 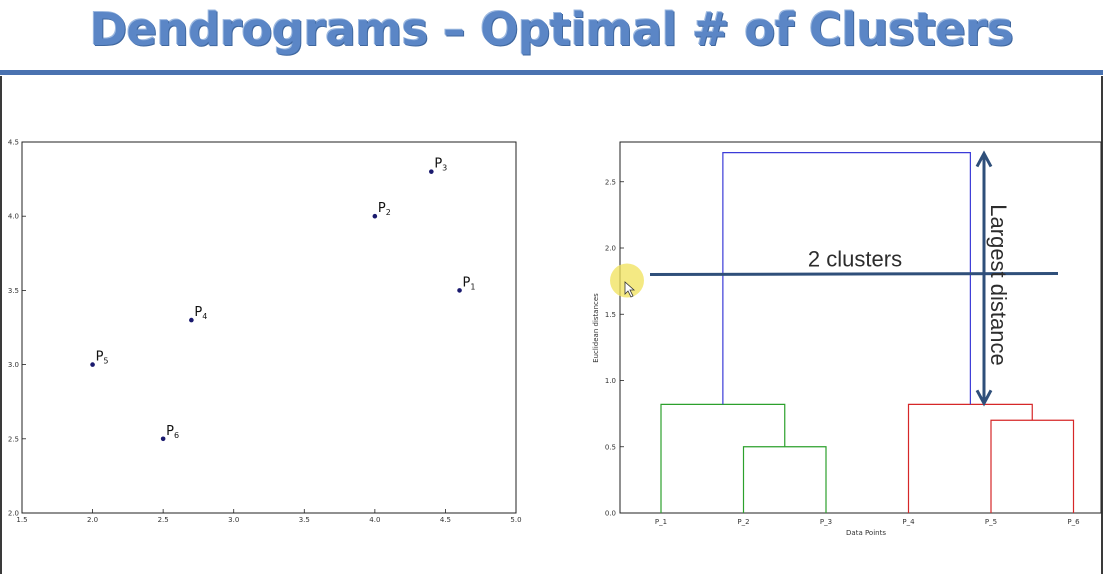 What do you see at coordinates (661, 522) in the screenshot?
I see `dendrogram-leaf-label: P_1` at bounding box center [661, 522].